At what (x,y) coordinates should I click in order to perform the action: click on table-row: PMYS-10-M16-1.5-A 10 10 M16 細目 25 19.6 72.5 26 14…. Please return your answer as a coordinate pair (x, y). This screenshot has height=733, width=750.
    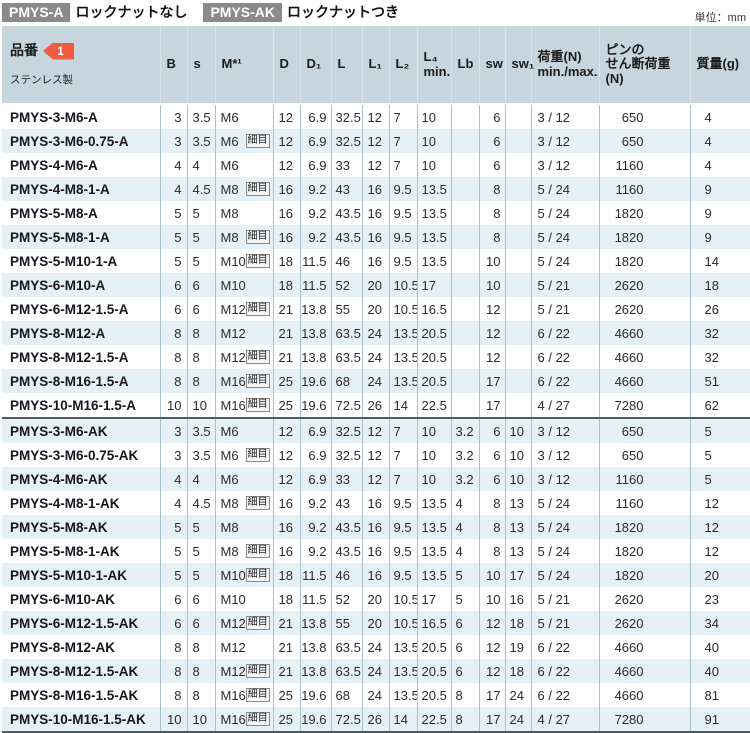
    Looking at the image, I should click on (376, 406).